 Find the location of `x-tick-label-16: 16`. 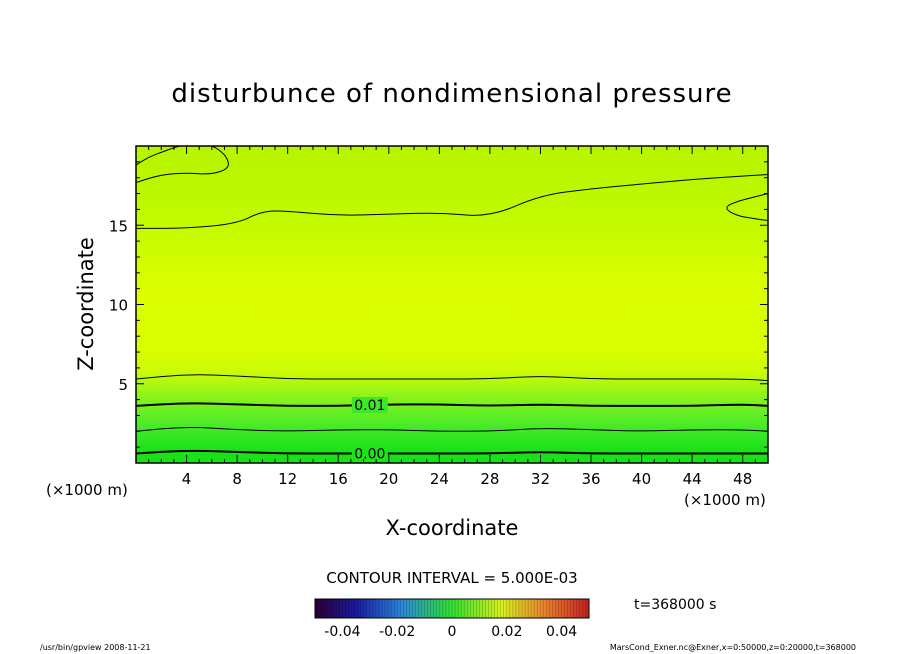

x-tick-label-16: 16 is located at coordinates (338, 479).